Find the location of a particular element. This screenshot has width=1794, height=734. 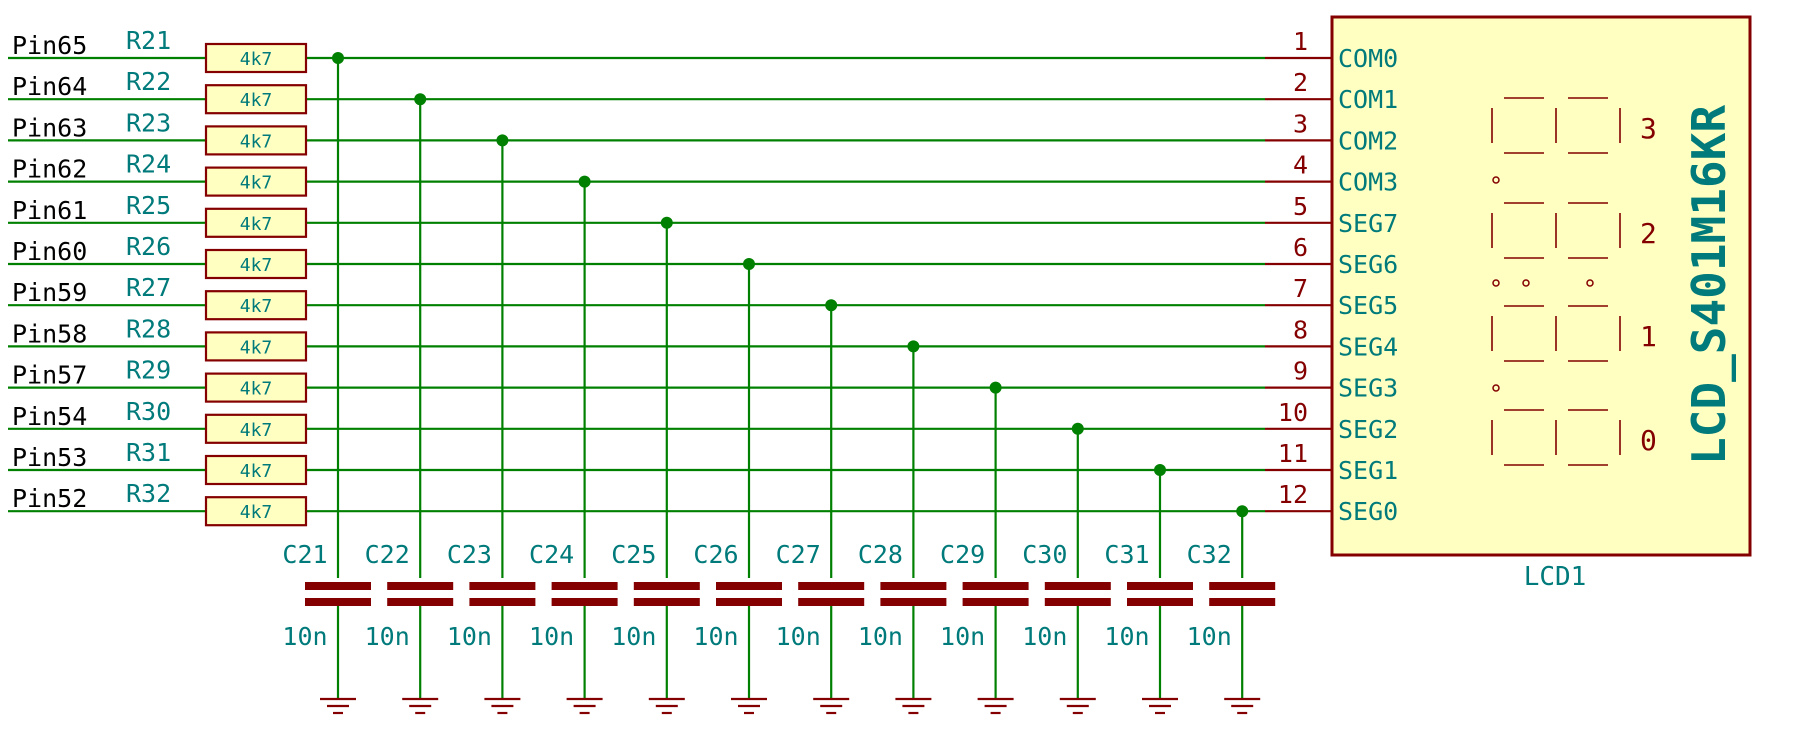

capacitor-reference: C29 is located at coordinates (962, 554).